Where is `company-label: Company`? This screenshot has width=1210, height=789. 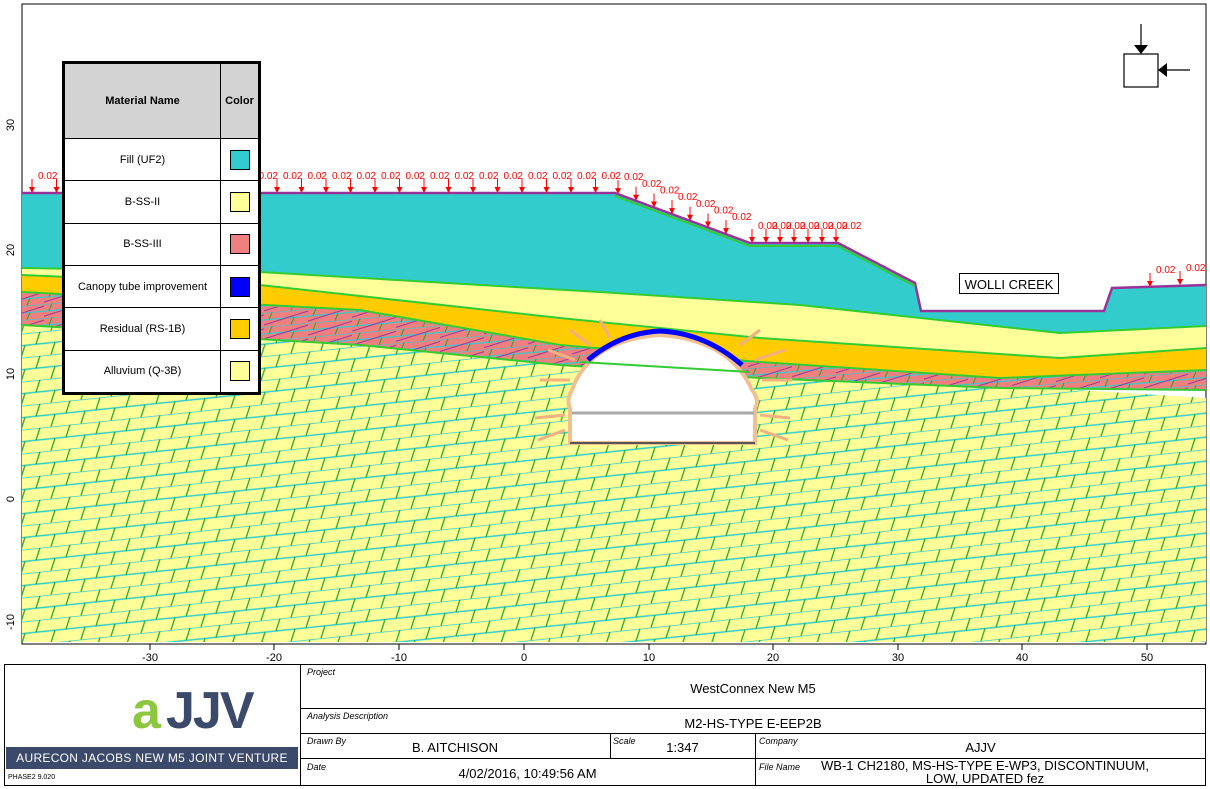 company-label: Company is located at coordinates (778, 741).